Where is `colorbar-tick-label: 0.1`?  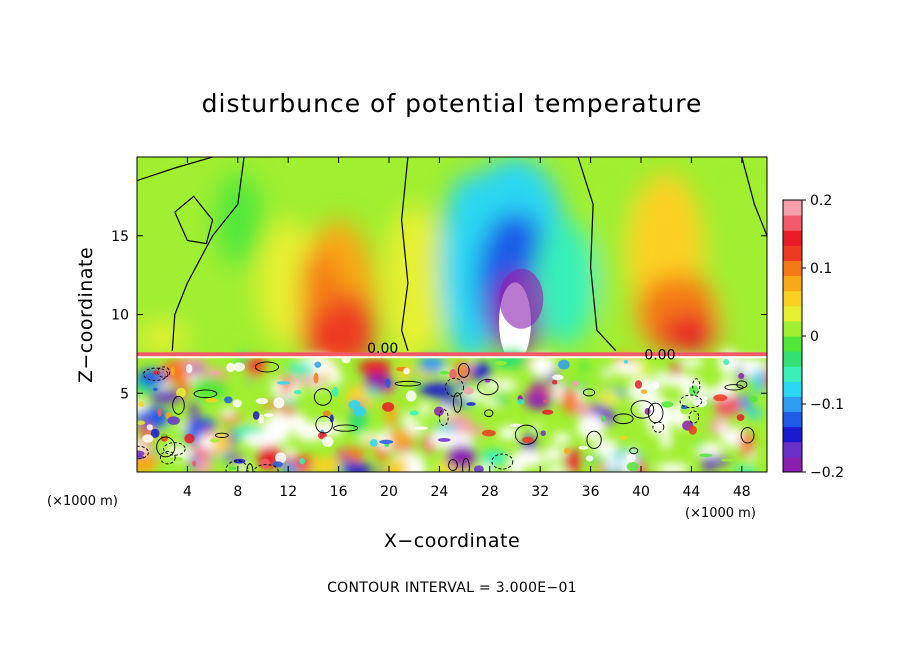 colorbar-tick-label: 0.1 is located at coordinates (821, 269).